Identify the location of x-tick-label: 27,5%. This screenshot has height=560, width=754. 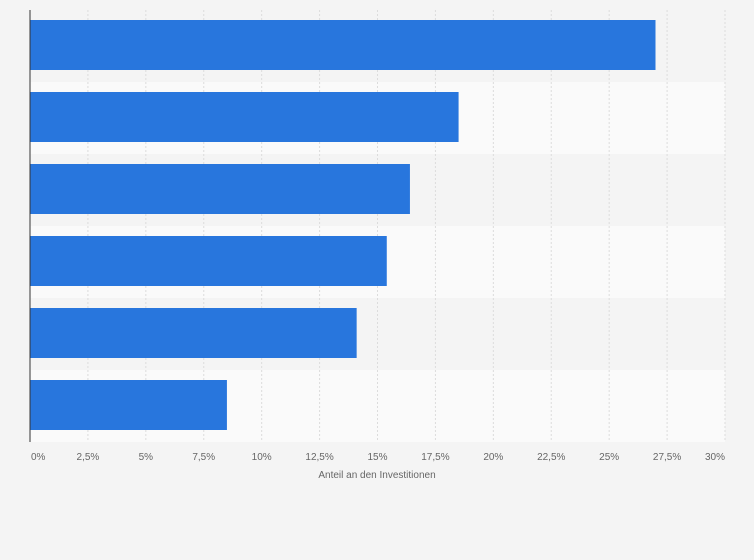
(667, 457).